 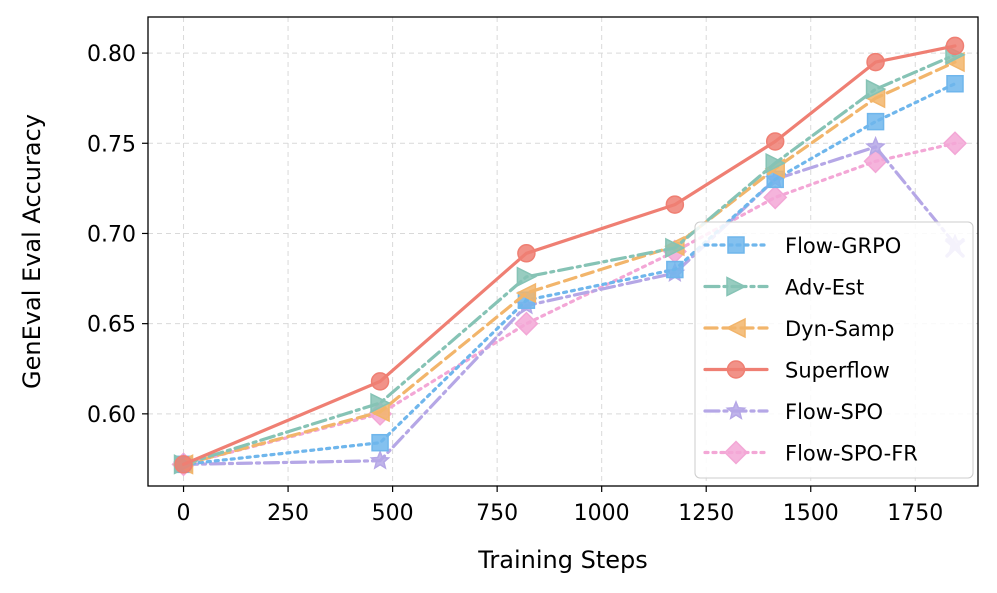 What do you see at coordinates (915, 513) in the screenshot?
I see `x-tick-label: 1750` at bounding box center [915, 513].